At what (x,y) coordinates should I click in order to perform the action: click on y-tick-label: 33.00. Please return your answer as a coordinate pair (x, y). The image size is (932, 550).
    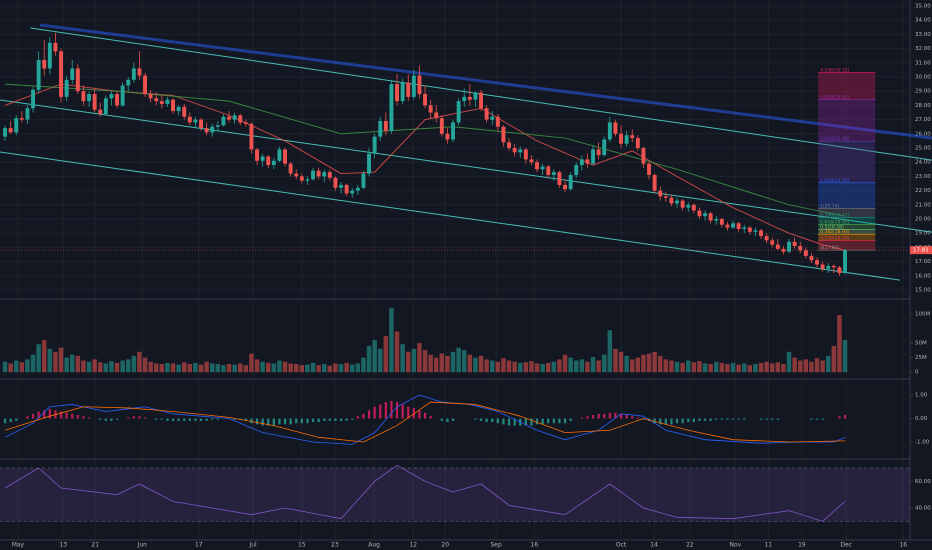
    Looking at the image, I should click on (923, 35).